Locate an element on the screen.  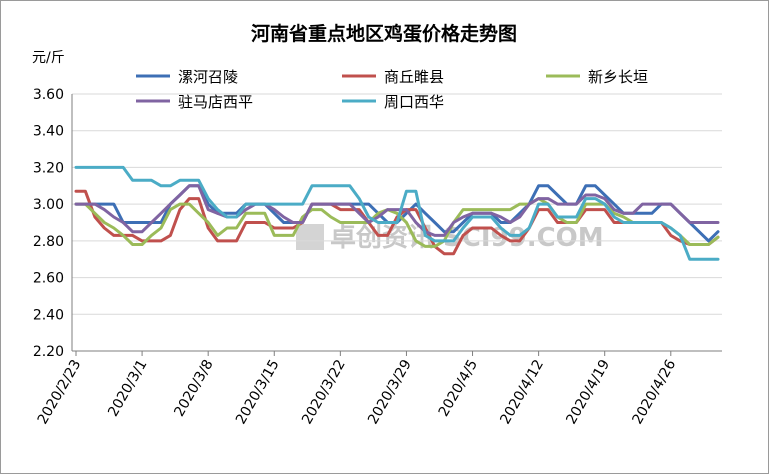
watermark: 卓创资讯 SCI99.COM is located at coordinates (450, 238).